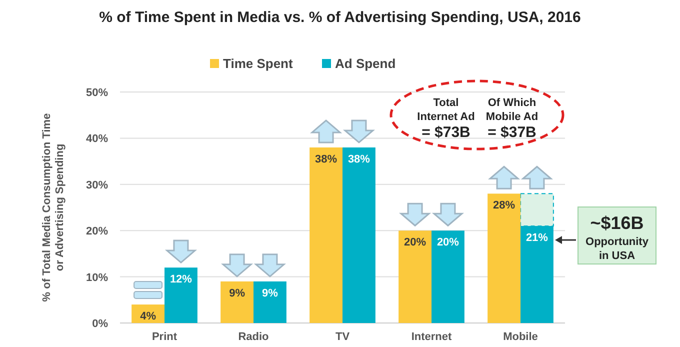  What do you see at coordinates (365, 63) in the screenshot?
I see `legend-label: Ad Spend` at bounding box center [365, 63].